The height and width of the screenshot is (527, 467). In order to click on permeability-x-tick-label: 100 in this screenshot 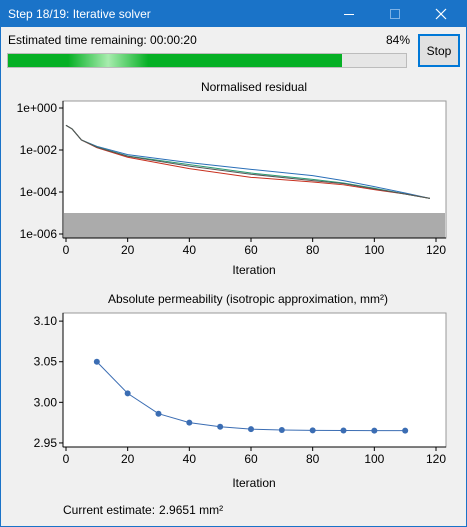, I will do `click(374, 459)`.